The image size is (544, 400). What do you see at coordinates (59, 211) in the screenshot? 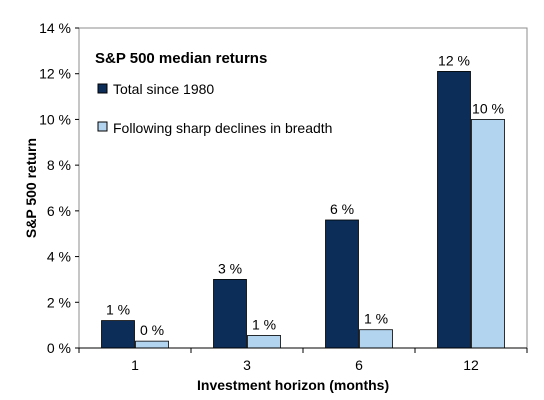
I see `y-tick-label: 6 %` at bounding box center [59, 211].